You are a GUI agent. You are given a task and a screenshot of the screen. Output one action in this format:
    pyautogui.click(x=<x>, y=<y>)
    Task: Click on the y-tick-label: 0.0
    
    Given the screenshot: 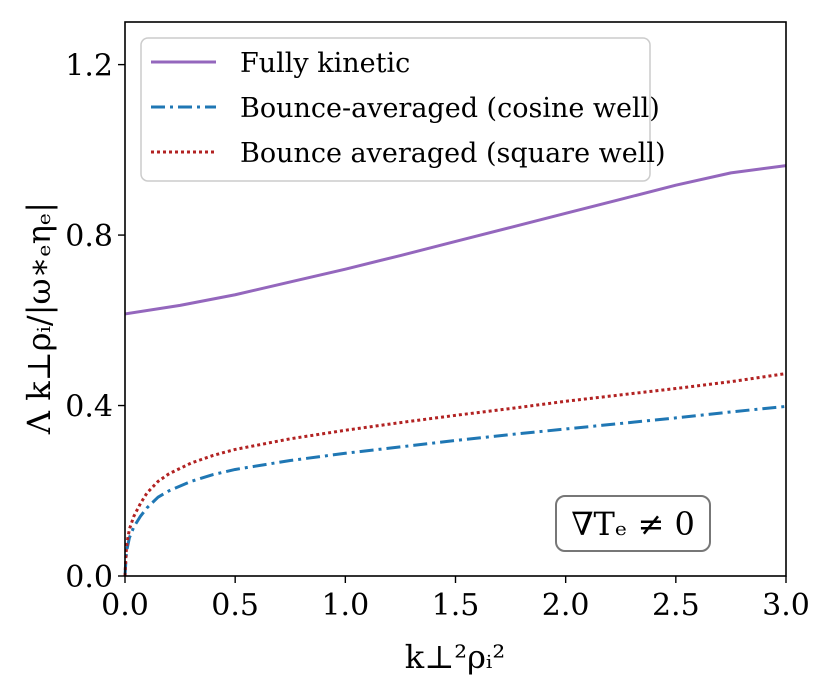 What is the action you would take?
    pyautogui.click(x=89, y=577)
    